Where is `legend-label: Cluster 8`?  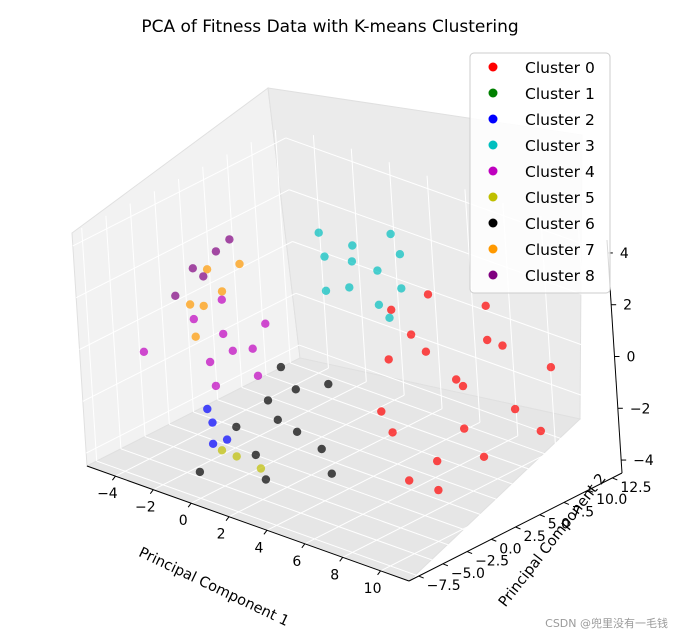 legend-label: Cluster 8 is located at coordinates (560, 276).